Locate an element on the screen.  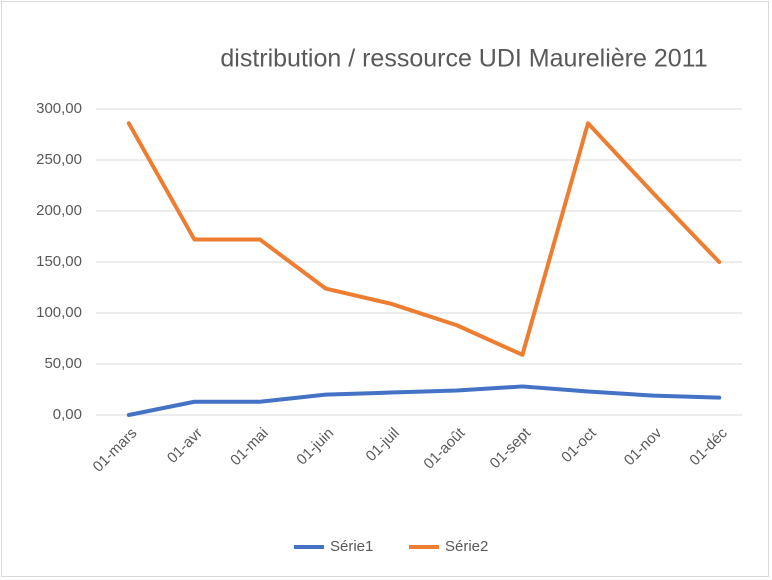
y-tick-label: 200,00 is located at coordinates (59, 210).